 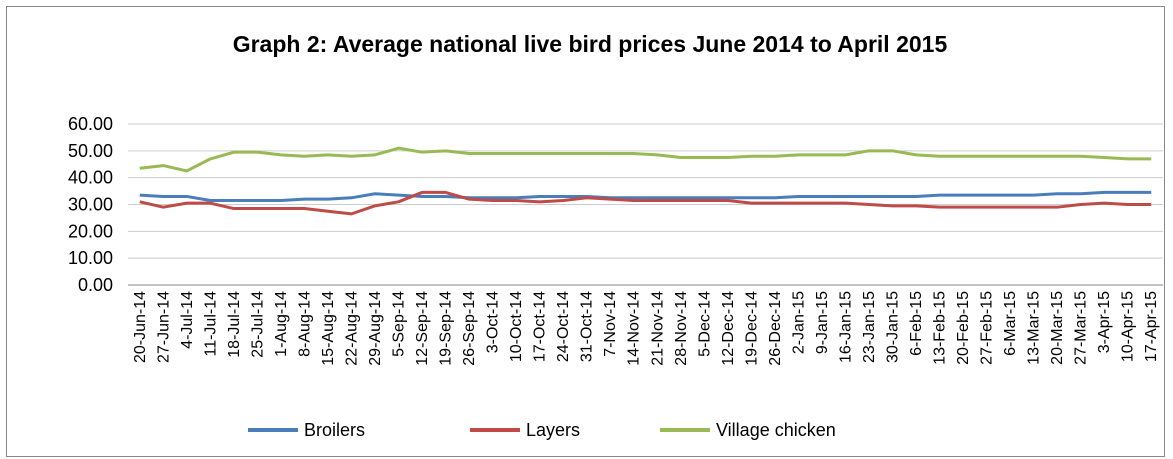 I want to click on x-tick-label: 23-Jan-15, so click(x=869, y=327).